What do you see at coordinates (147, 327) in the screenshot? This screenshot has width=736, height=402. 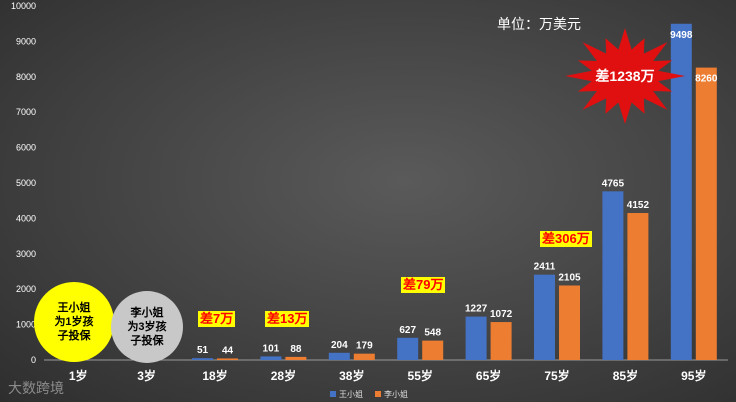 I see `bubble-li: 李小姐 为3岁孩 子投保` at bounding box center [147, 327].